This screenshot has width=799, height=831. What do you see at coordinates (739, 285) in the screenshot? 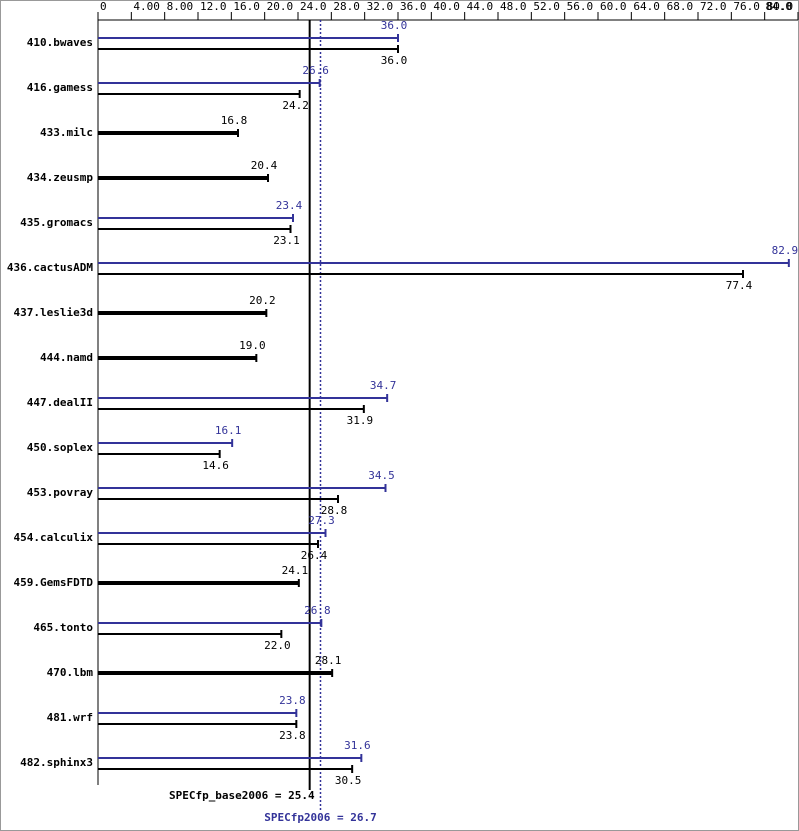
I see `value-label: 77.4` at bounding box center [739, 285].